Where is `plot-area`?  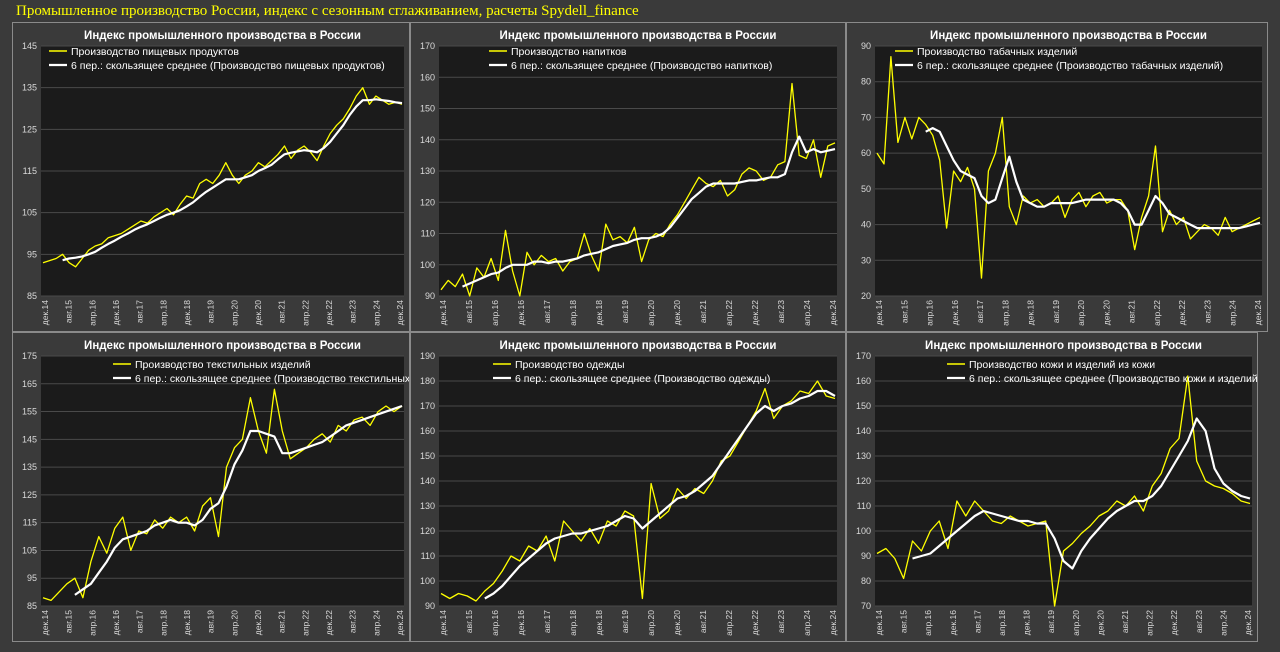 plot-area is located at coordinates (222, 481).